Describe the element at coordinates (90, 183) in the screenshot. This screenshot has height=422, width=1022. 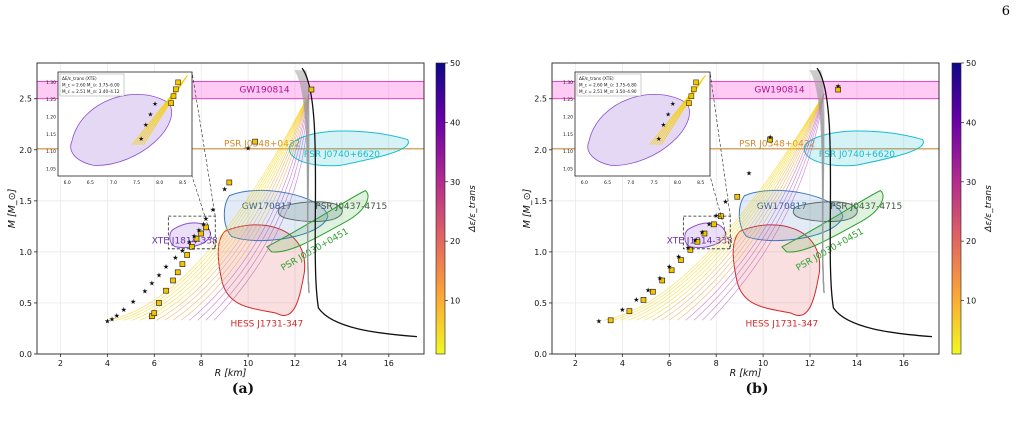
I see `inset-x-tick-label: 6.5` at that location.